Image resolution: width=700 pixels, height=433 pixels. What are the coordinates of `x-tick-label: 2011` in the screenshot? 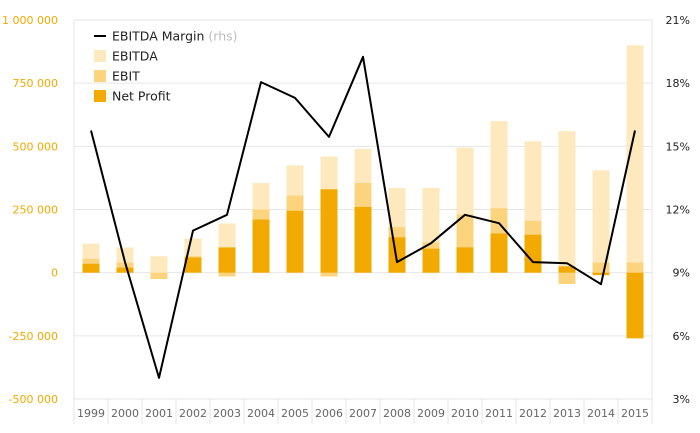 It's located at (499, 413).